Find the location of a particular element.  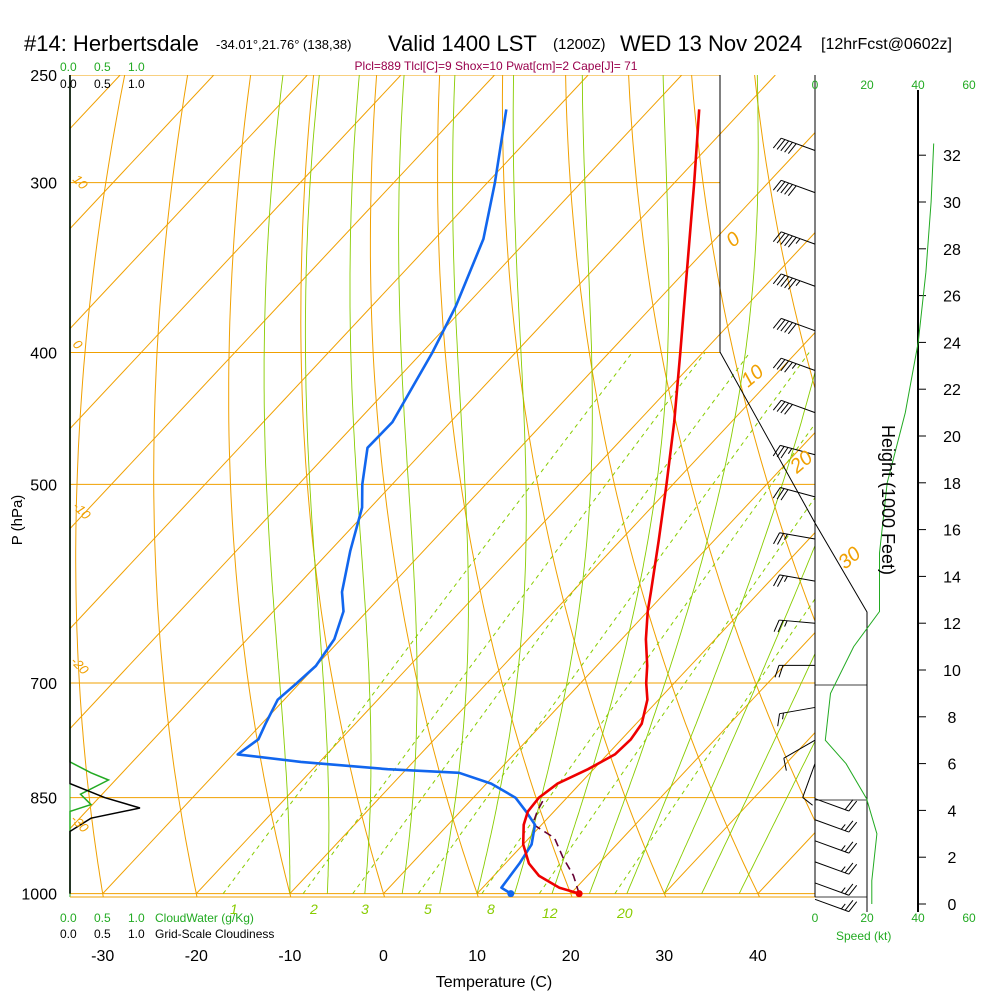

height-tick-16: 16 is located at coordinates (952, 531).